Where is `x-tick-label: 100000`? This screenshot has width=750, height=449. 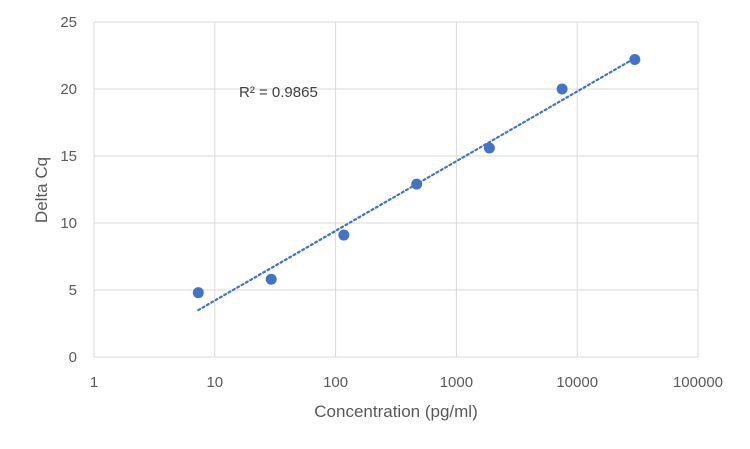 x-tick-label: 100000 is located at coordinates (698, 382).